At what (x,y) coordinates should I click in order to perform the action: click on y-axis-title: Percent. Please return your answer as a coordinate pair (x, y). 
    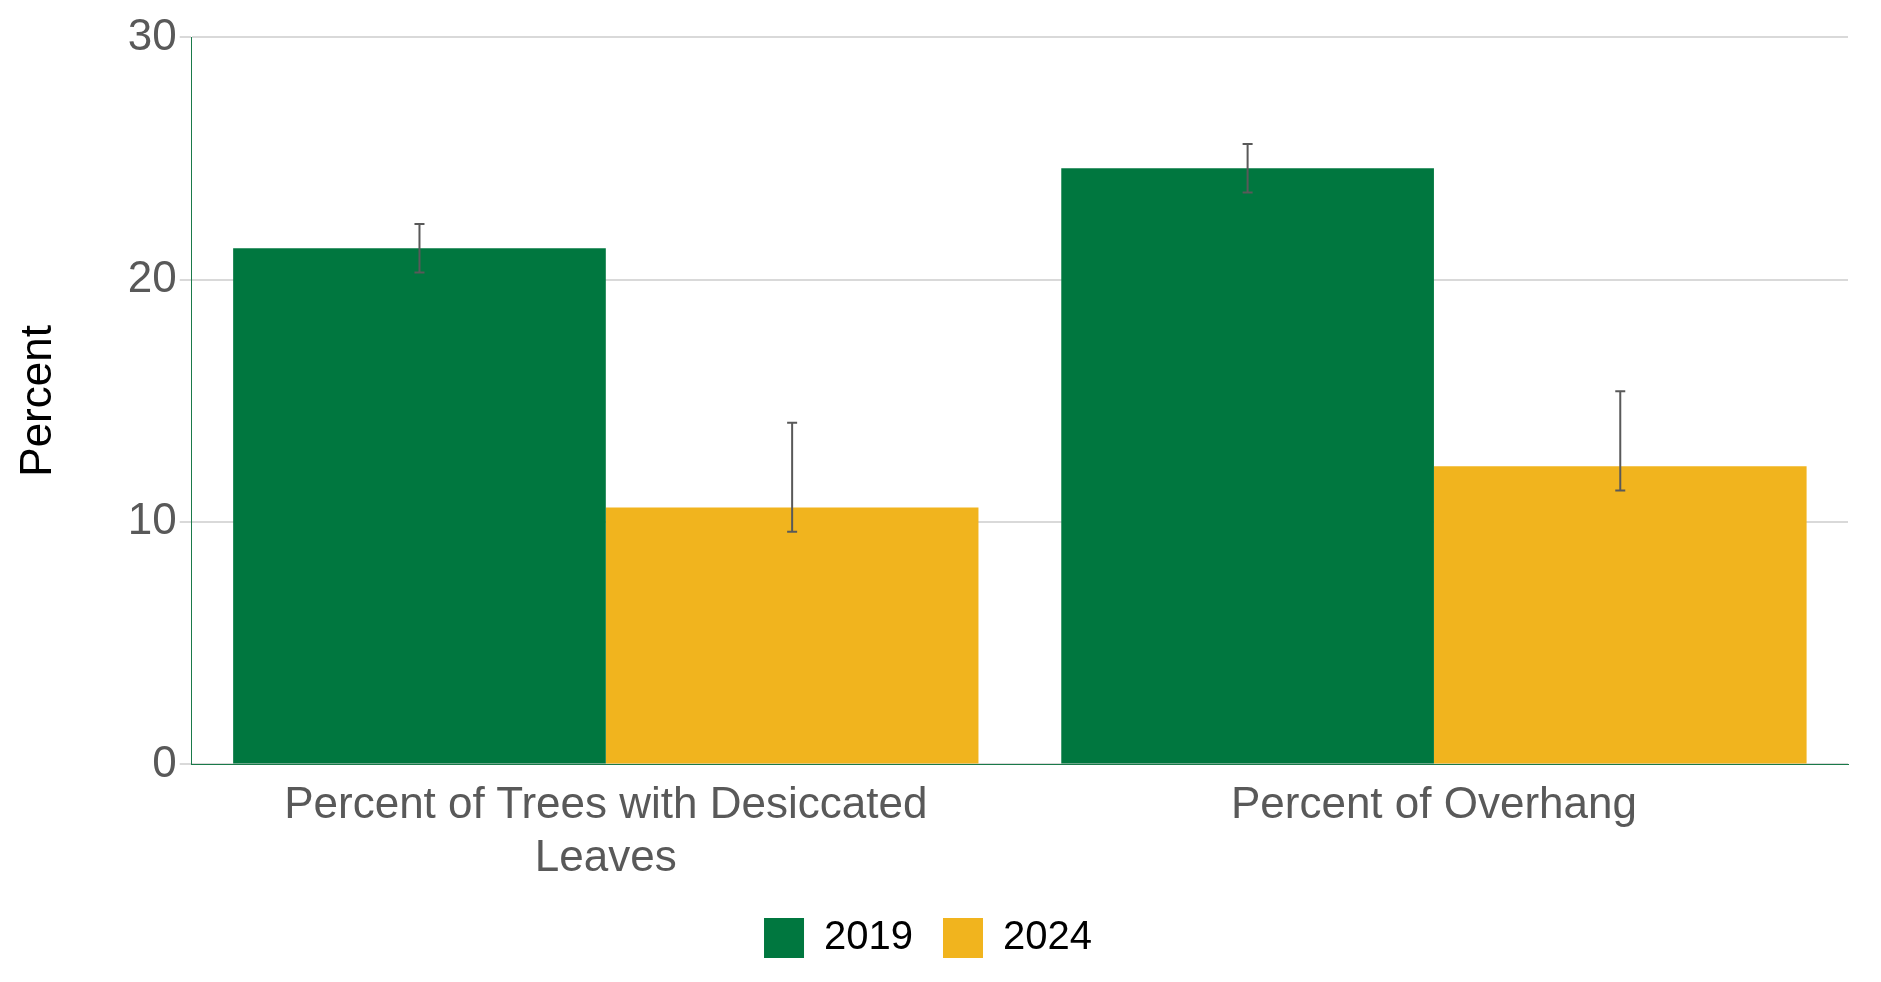
    Looking at the image, I should click on (35, 401).